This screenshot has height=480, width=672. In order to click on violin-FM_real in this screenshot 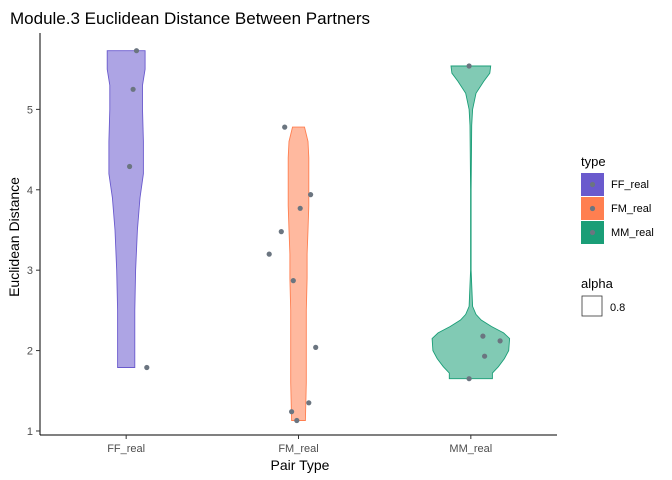, I will do `click(298, 273)`.